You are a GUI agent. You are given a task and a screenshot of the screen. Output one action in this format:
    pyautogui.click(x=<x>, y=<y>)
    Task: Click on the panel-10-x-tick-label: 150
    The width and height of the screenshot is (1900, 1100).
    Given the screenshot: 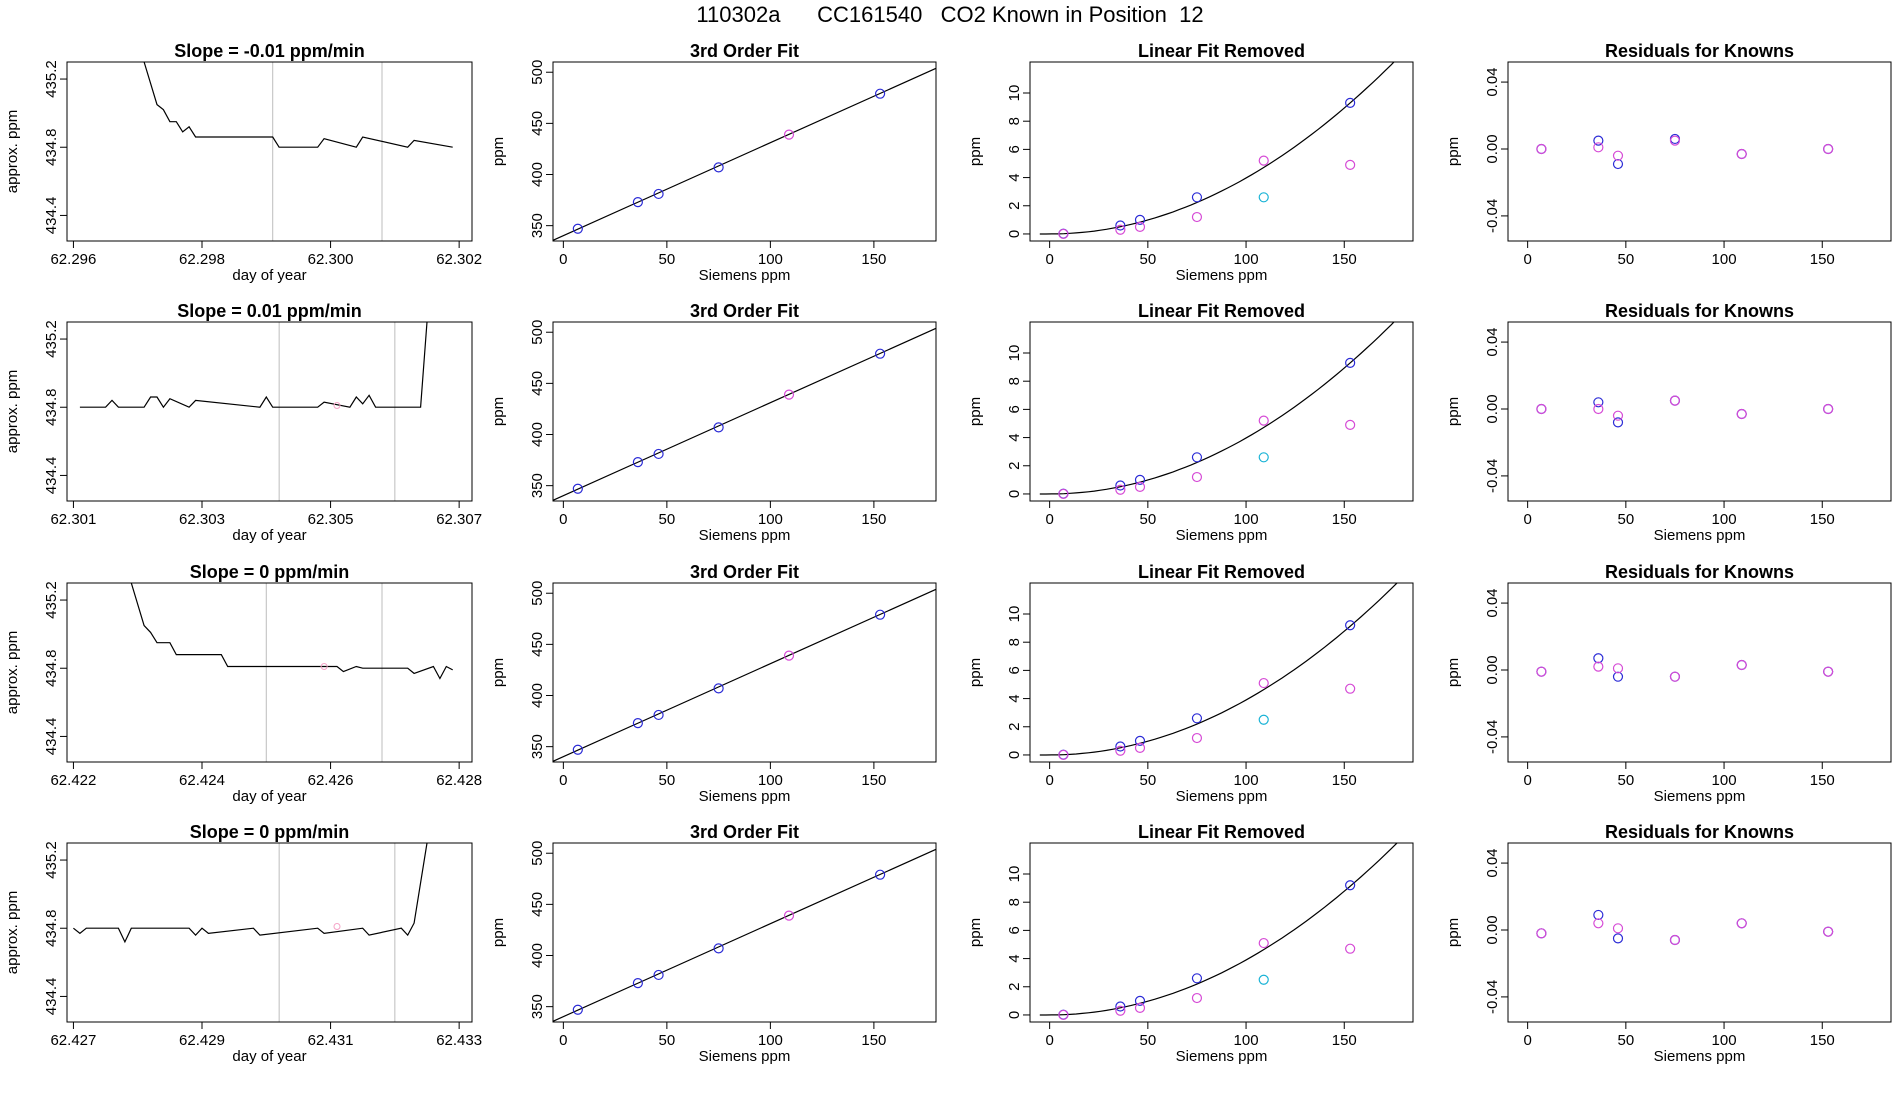 What is the action you would take?
    pyautogui.click(x=873, y=780)
    